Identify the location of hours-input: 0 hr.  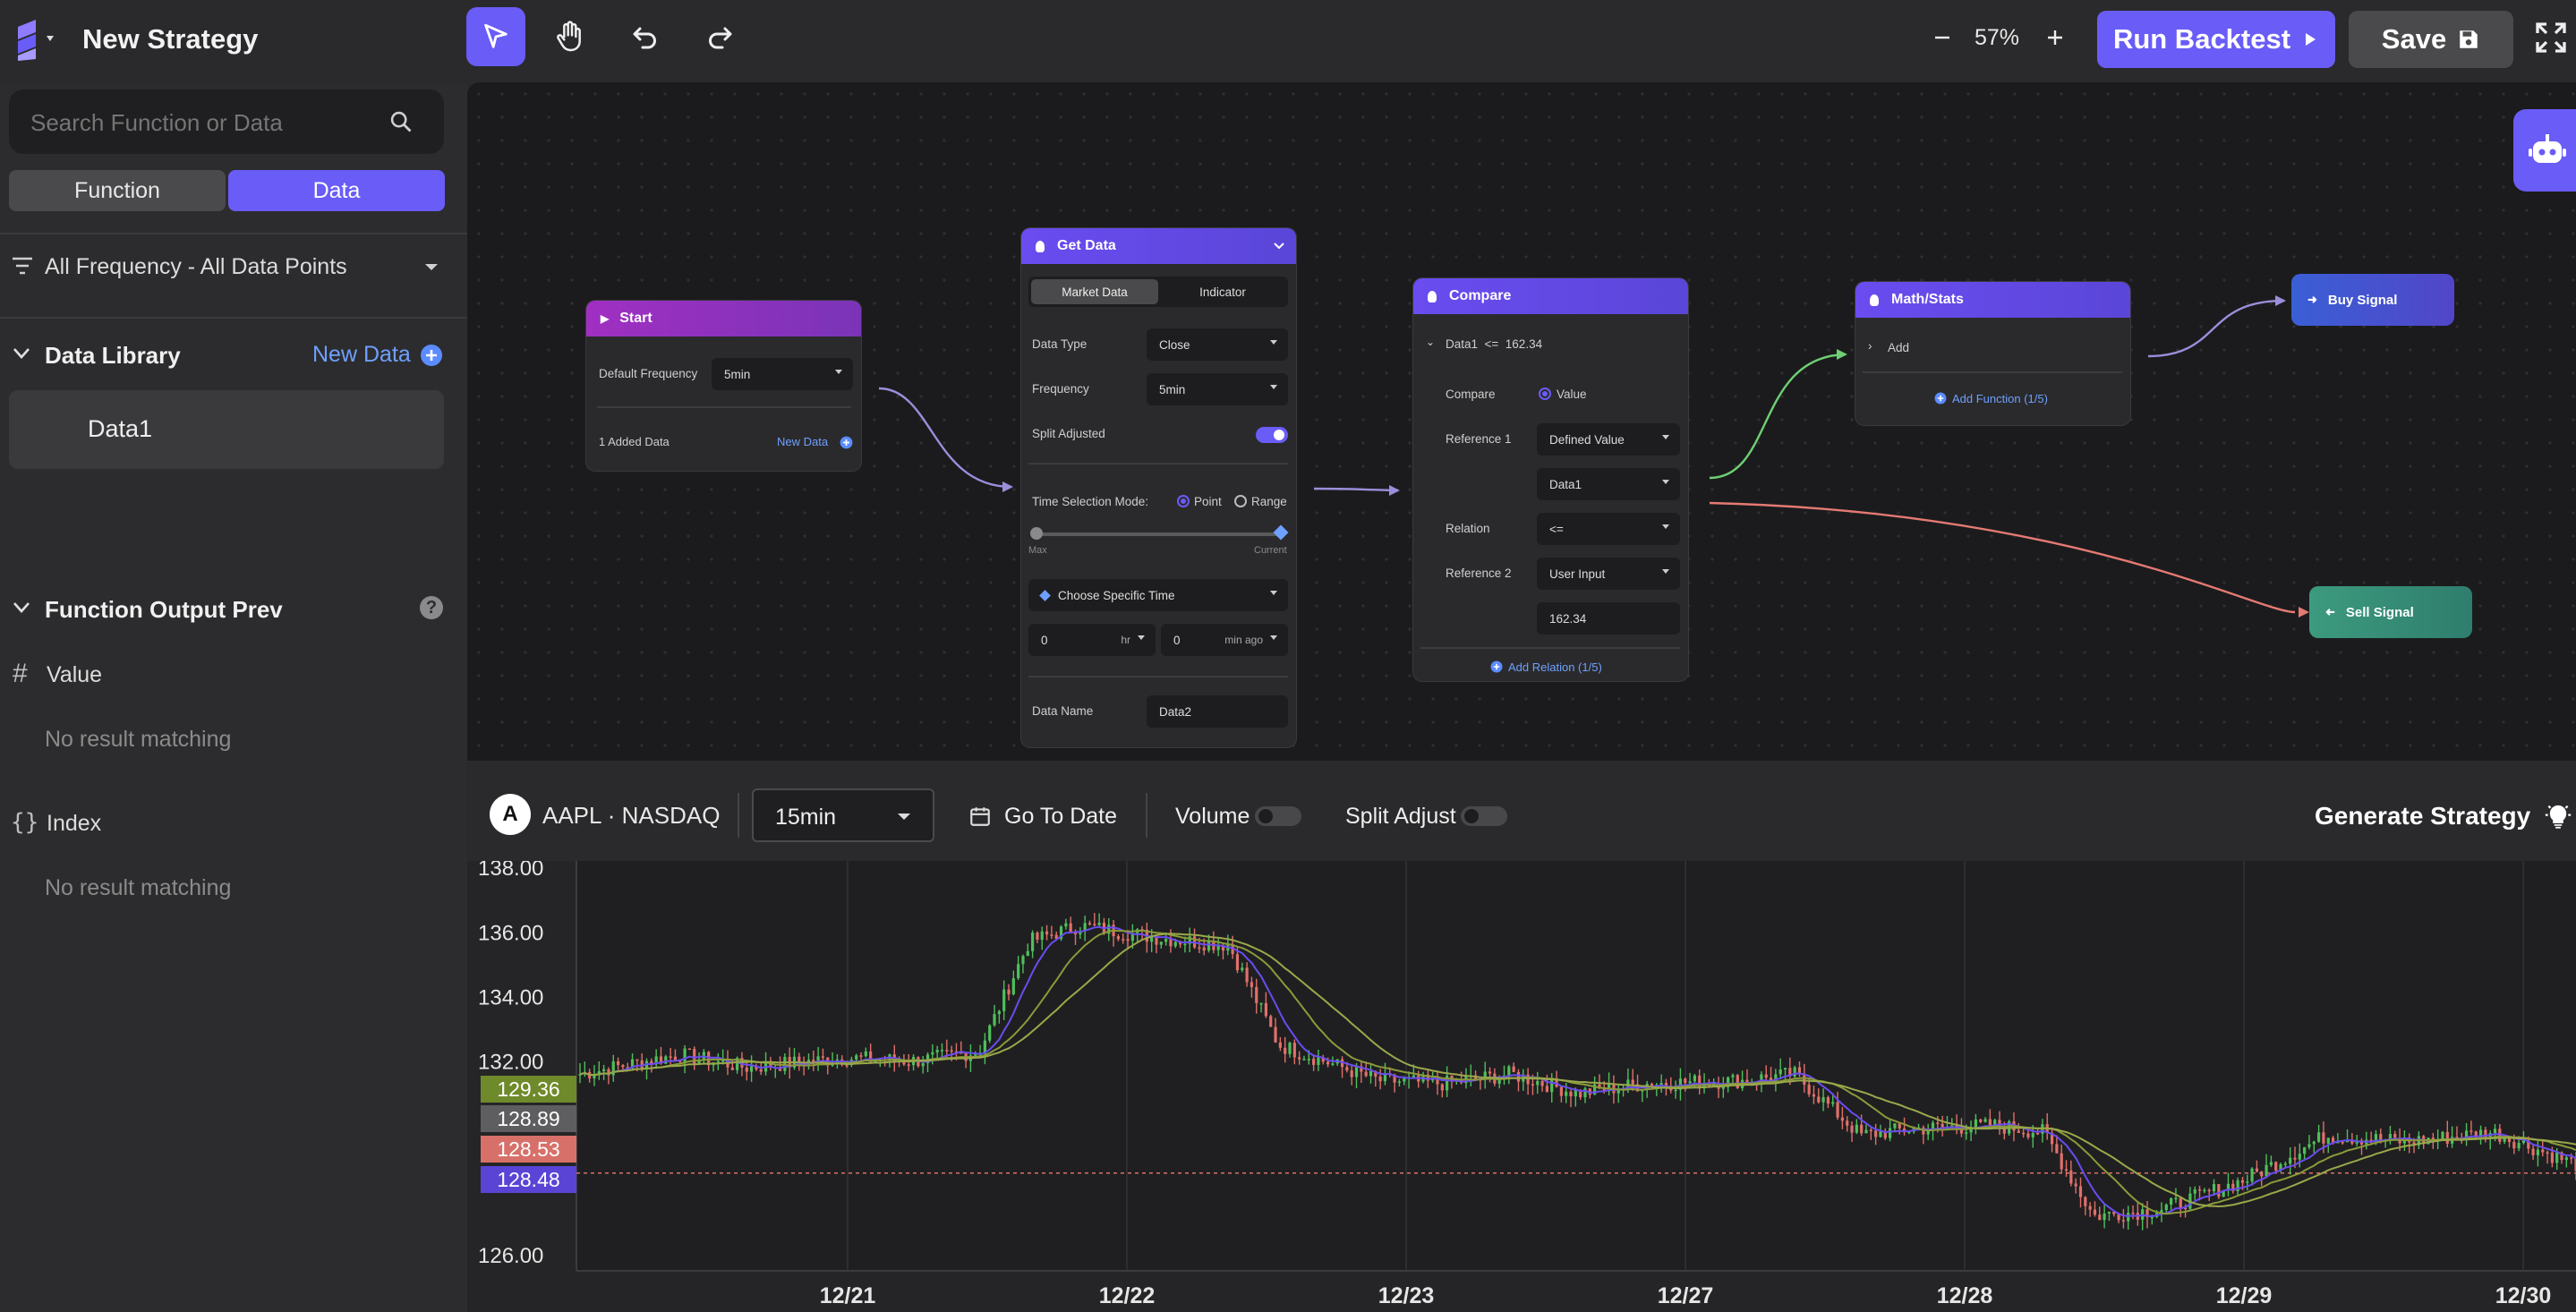
(1092, 640).